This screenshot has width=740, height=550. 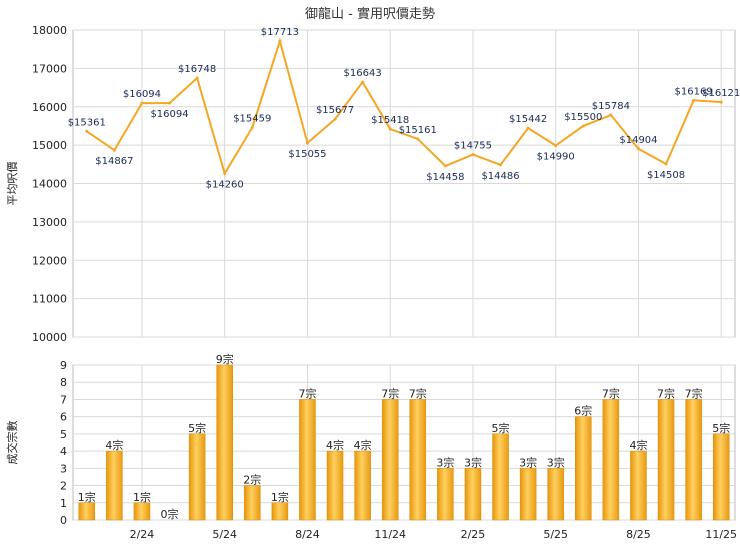 I want to click on price-data-label: $14458, so click(x=445, y=177).